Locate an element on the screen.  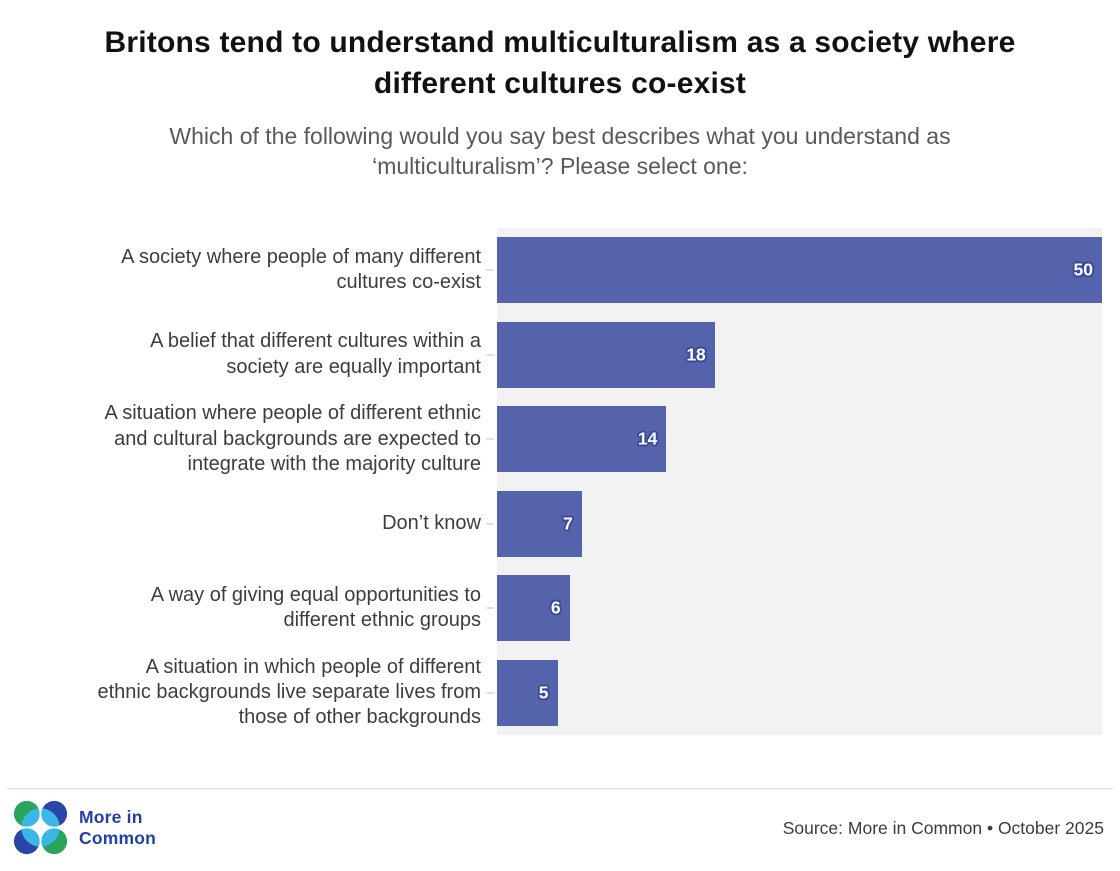
chart-row: Don’t know 7 is located at coordinates (551, 524).